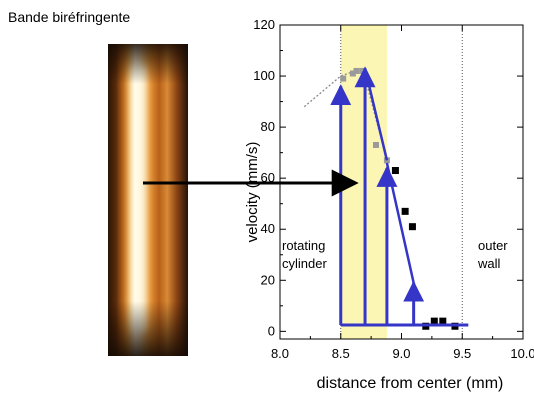 This screenshot has width=534, height=397. What do you see at coordinates (280, 353) in the screenshot?
I see `x-tick-label-0: 8.0` at bounding box center [280, 353].